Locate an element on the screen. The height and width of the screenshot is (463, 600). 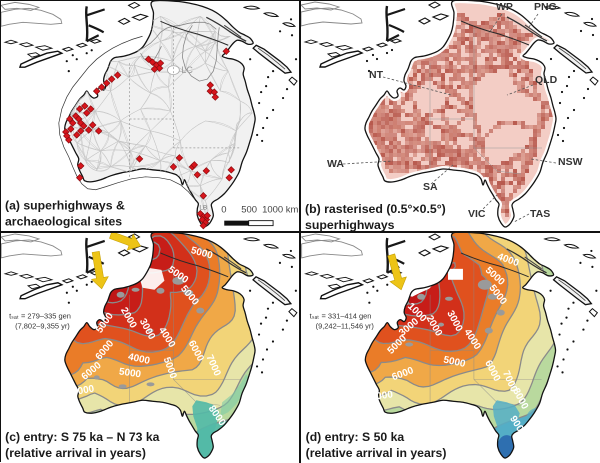
svg-text: 500 is located at coordinates (249, 210).